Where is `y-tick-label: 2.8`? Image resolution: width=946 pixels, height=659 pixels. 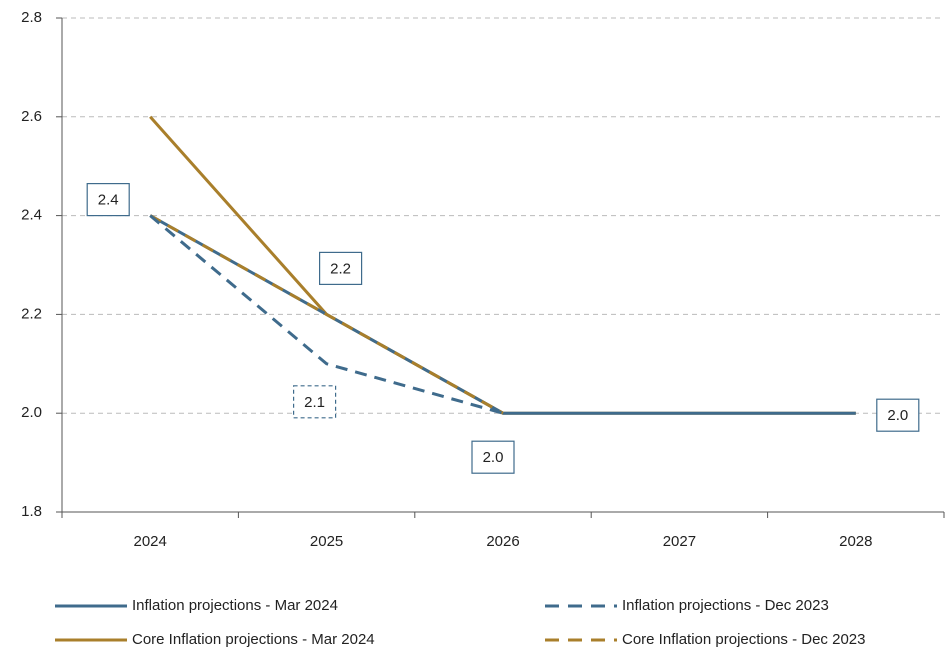
y-tick-label: 2.8 is located at coordinates (31, 17).